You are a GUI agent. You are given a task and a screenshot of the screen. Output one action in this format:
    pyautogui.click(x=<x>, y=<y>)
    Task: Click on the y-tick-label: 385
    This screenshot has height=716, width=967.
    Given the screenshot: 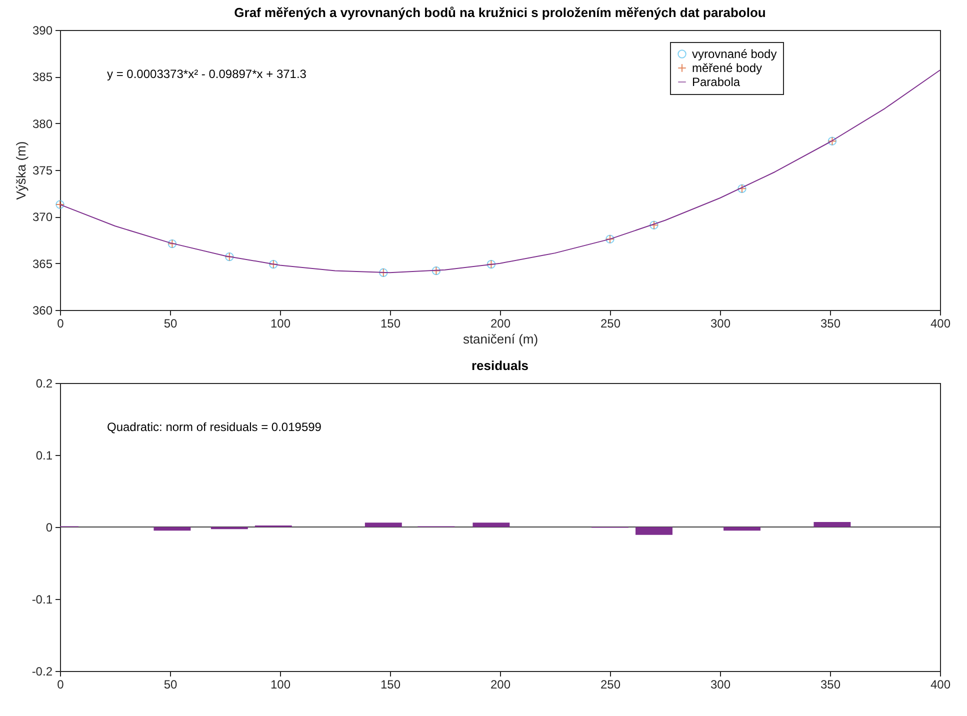 What is the action you would take?
    pyautogui.click(x=42, y=77)
    